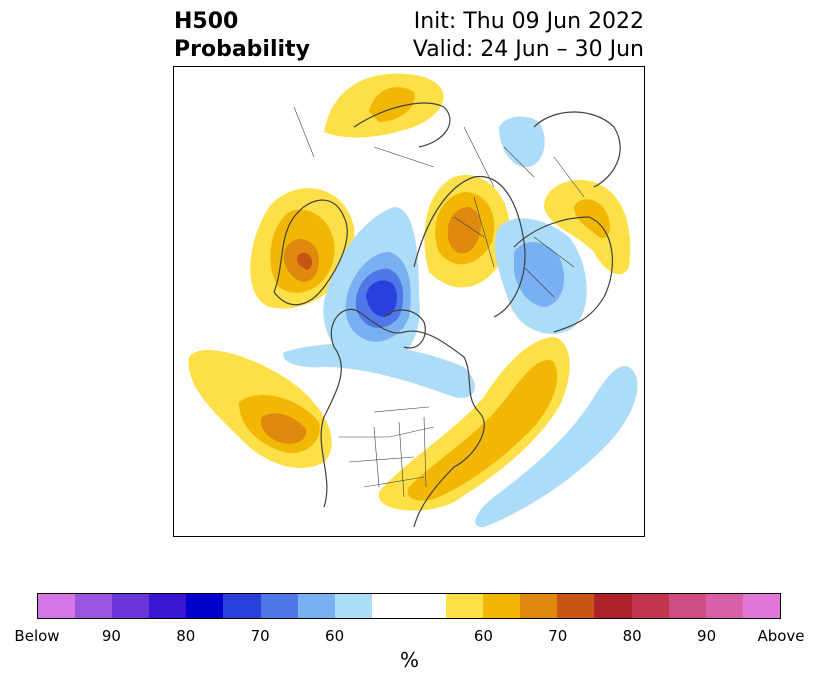  I want to click on colorbar-tick-label: Above, so click(781, 636).